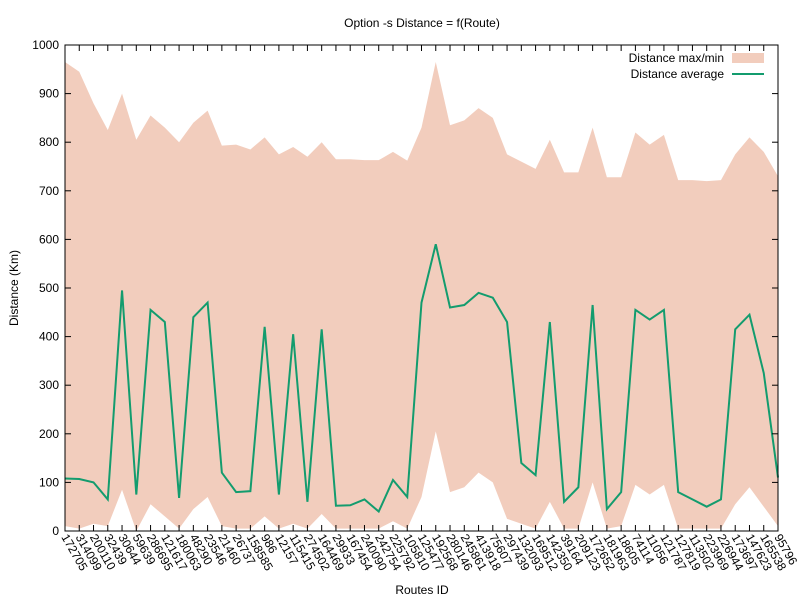  I want to click on y-tick-label: 600, so click(49, 239).